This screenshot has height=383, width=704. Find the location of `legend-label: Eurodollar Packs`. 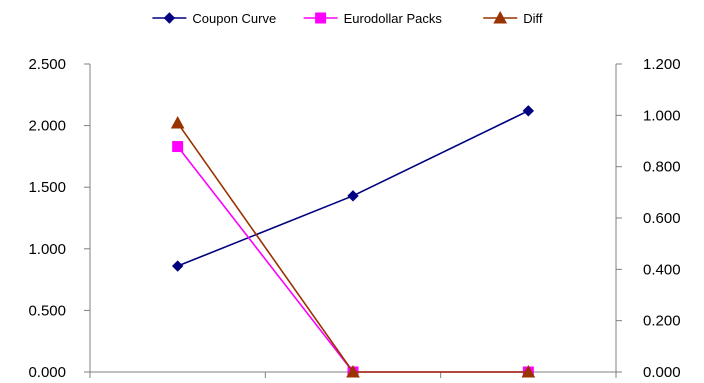

legend-label: Eurodollar Packs is located at coordinates (393, 18).